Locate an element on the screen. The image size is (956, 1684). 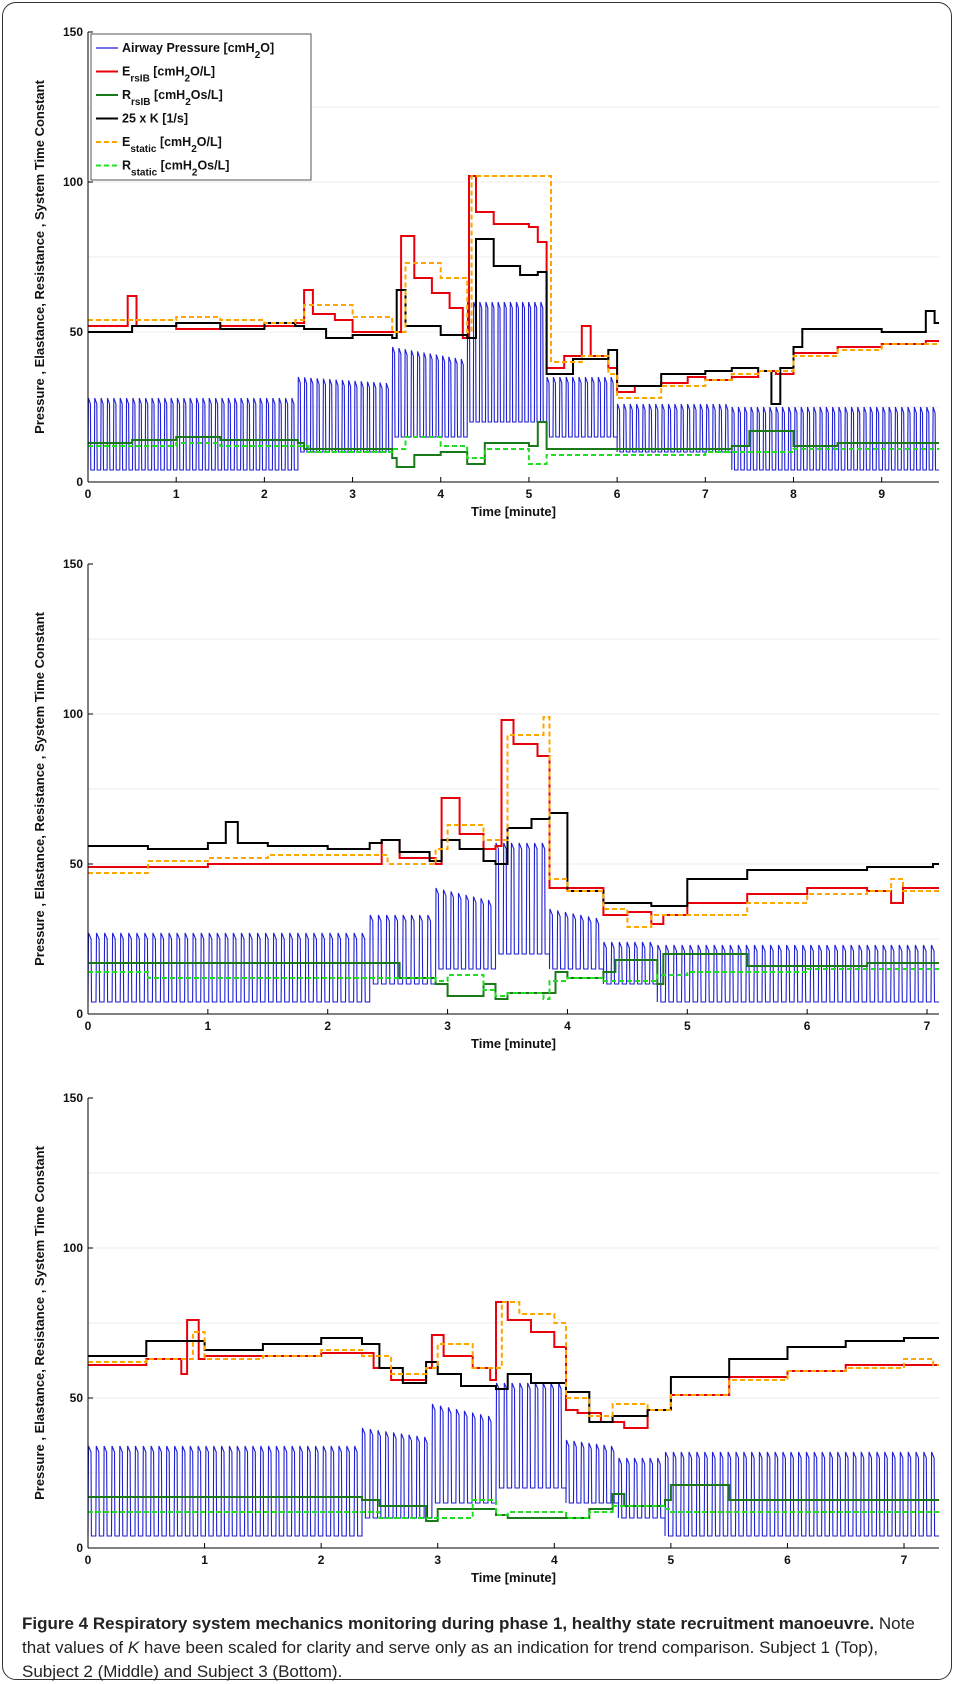
legend-entry: RrsIB [cmH2Os/L] is located at coordinates (172, 98).